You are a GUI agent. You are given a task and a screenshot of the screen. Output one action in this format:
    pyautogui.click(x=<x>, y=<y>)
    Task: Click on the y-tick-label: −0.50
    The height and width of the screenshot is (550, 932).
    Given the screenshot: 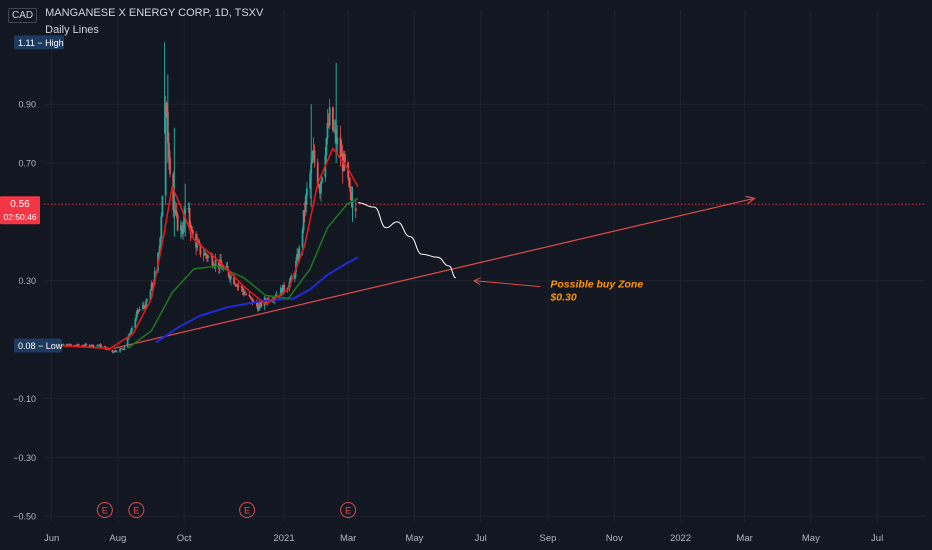 What is the action you would take?
    pyautogui.click(x=24, y=517)
    